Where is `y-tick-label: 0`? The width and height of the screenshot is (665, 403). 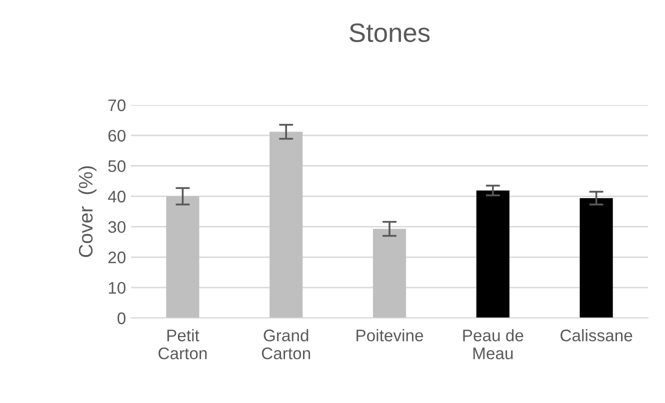 y-tick-label: 0 is located at coordinates (122, 318).